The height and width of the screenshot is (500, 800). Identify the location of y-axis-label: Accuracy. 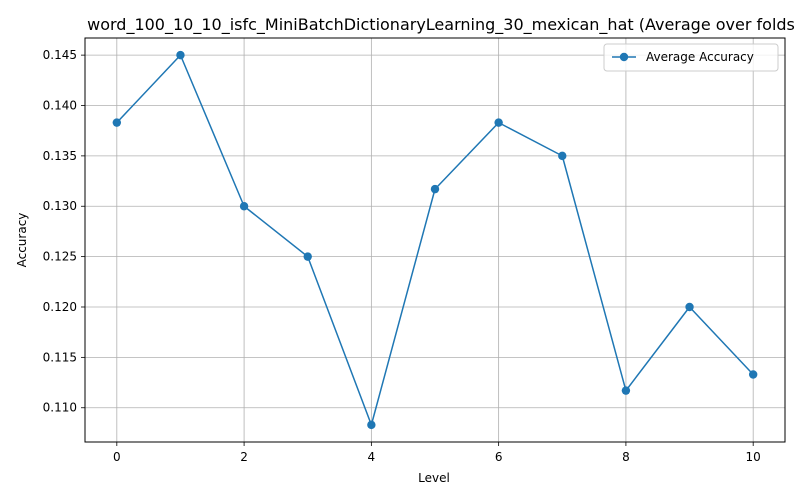
(22, 240).